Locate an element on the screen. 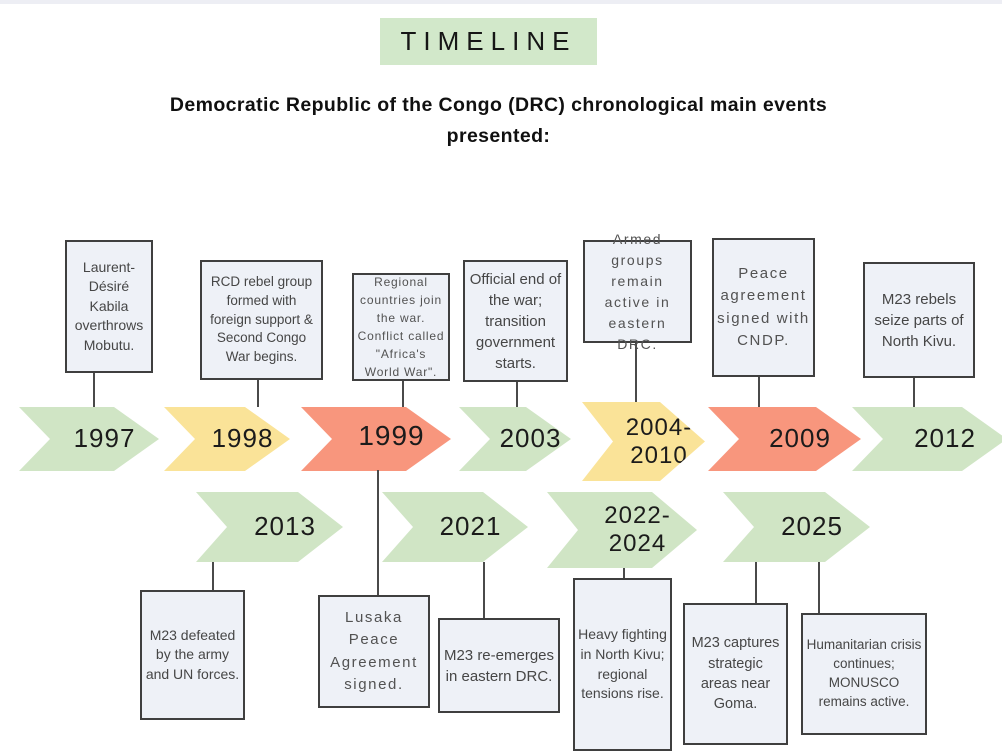  year-arrow-2021: 2021 is located at coordinates (455, 527).